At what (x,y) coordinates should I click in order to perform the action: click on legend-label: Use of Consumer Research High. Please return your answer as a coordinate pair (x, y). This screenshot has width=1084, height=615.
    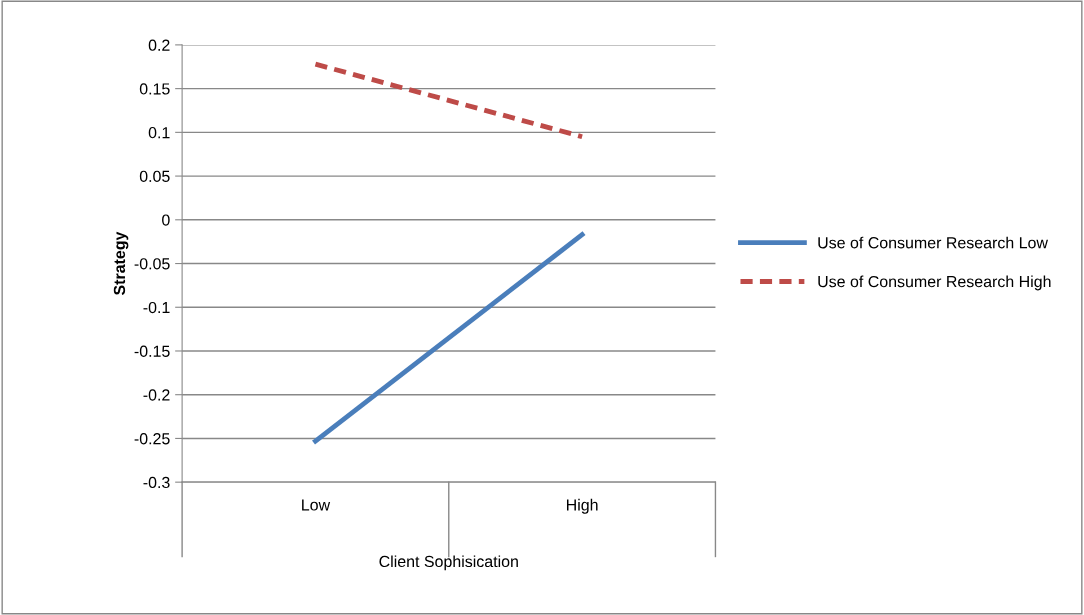
    Looking at the image, I should click on (934, 283).